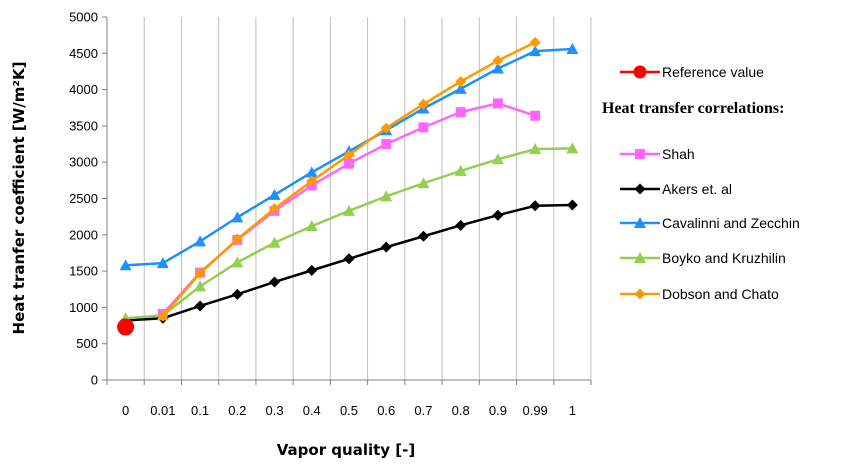  What do you see at coordinates (697, 189) in the screenshot?
I see `legend-label: Akers et. al` at bounding box center [697, 189].